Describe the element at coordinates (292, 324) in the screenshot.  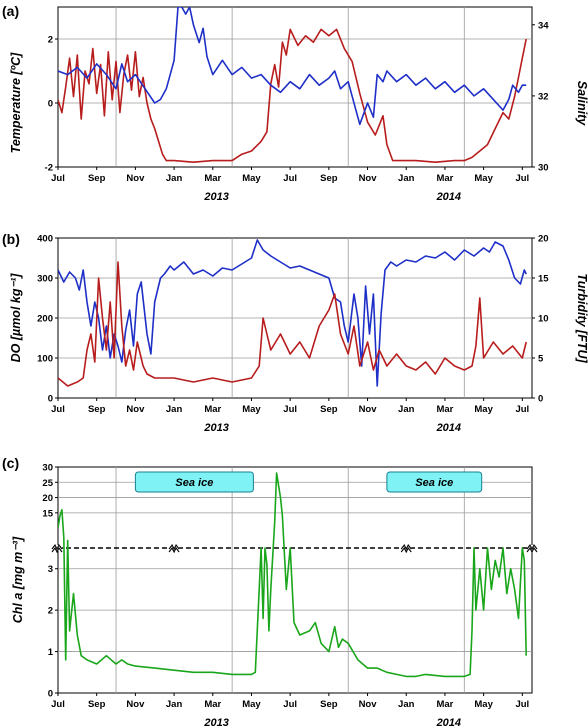
I see `panel-b-series-1-line` at that location.